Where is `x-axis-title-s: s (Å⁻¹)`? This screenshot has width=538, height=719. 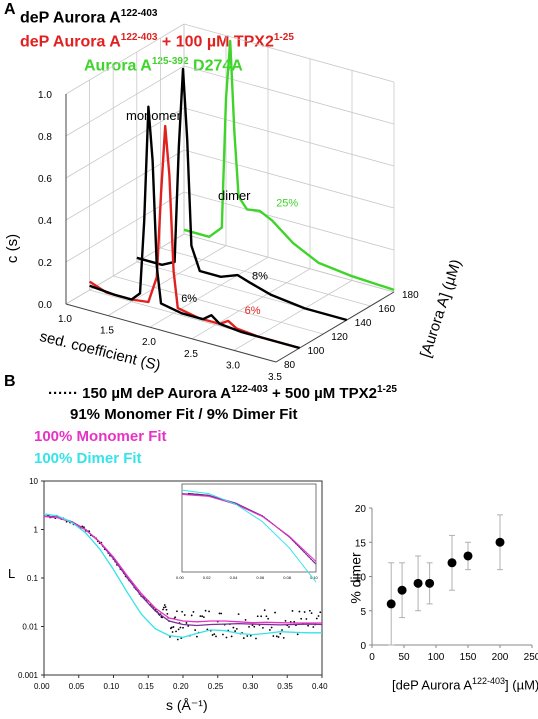 x-axis-title-s: s (Å⁻¹) is located at coordinates (187, 705).